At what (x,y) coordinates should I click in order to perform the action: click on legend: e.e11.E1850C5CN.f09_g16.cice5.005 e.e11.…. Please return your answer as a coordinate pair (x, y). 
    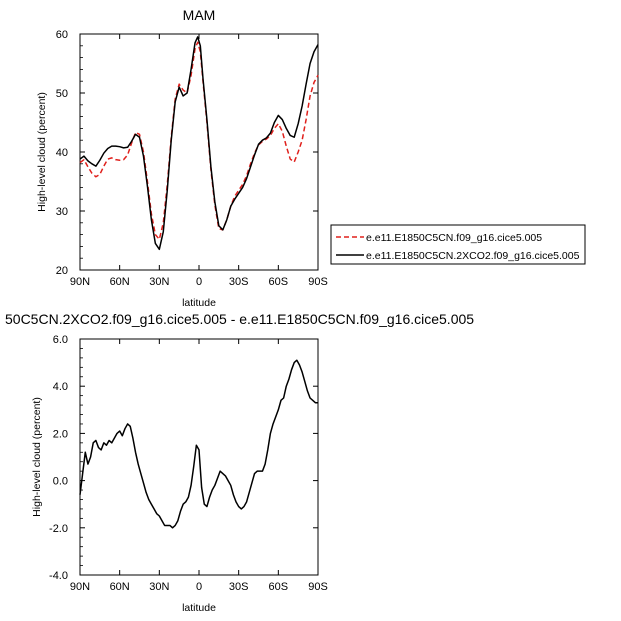
    Looking at the image, I should click on (458, 244).